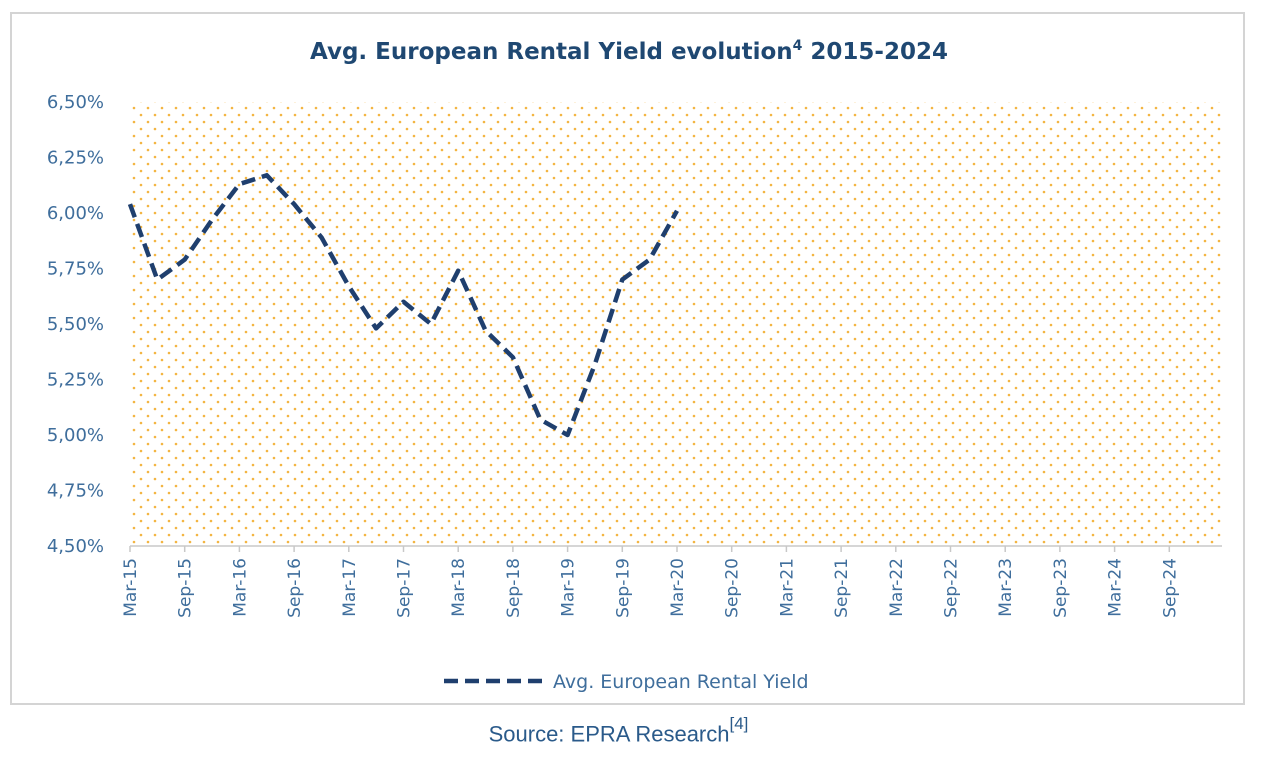 This screenshot has width=1280, height=766. I want to click on y-tick-label: 5,00%, so click(75, 435).